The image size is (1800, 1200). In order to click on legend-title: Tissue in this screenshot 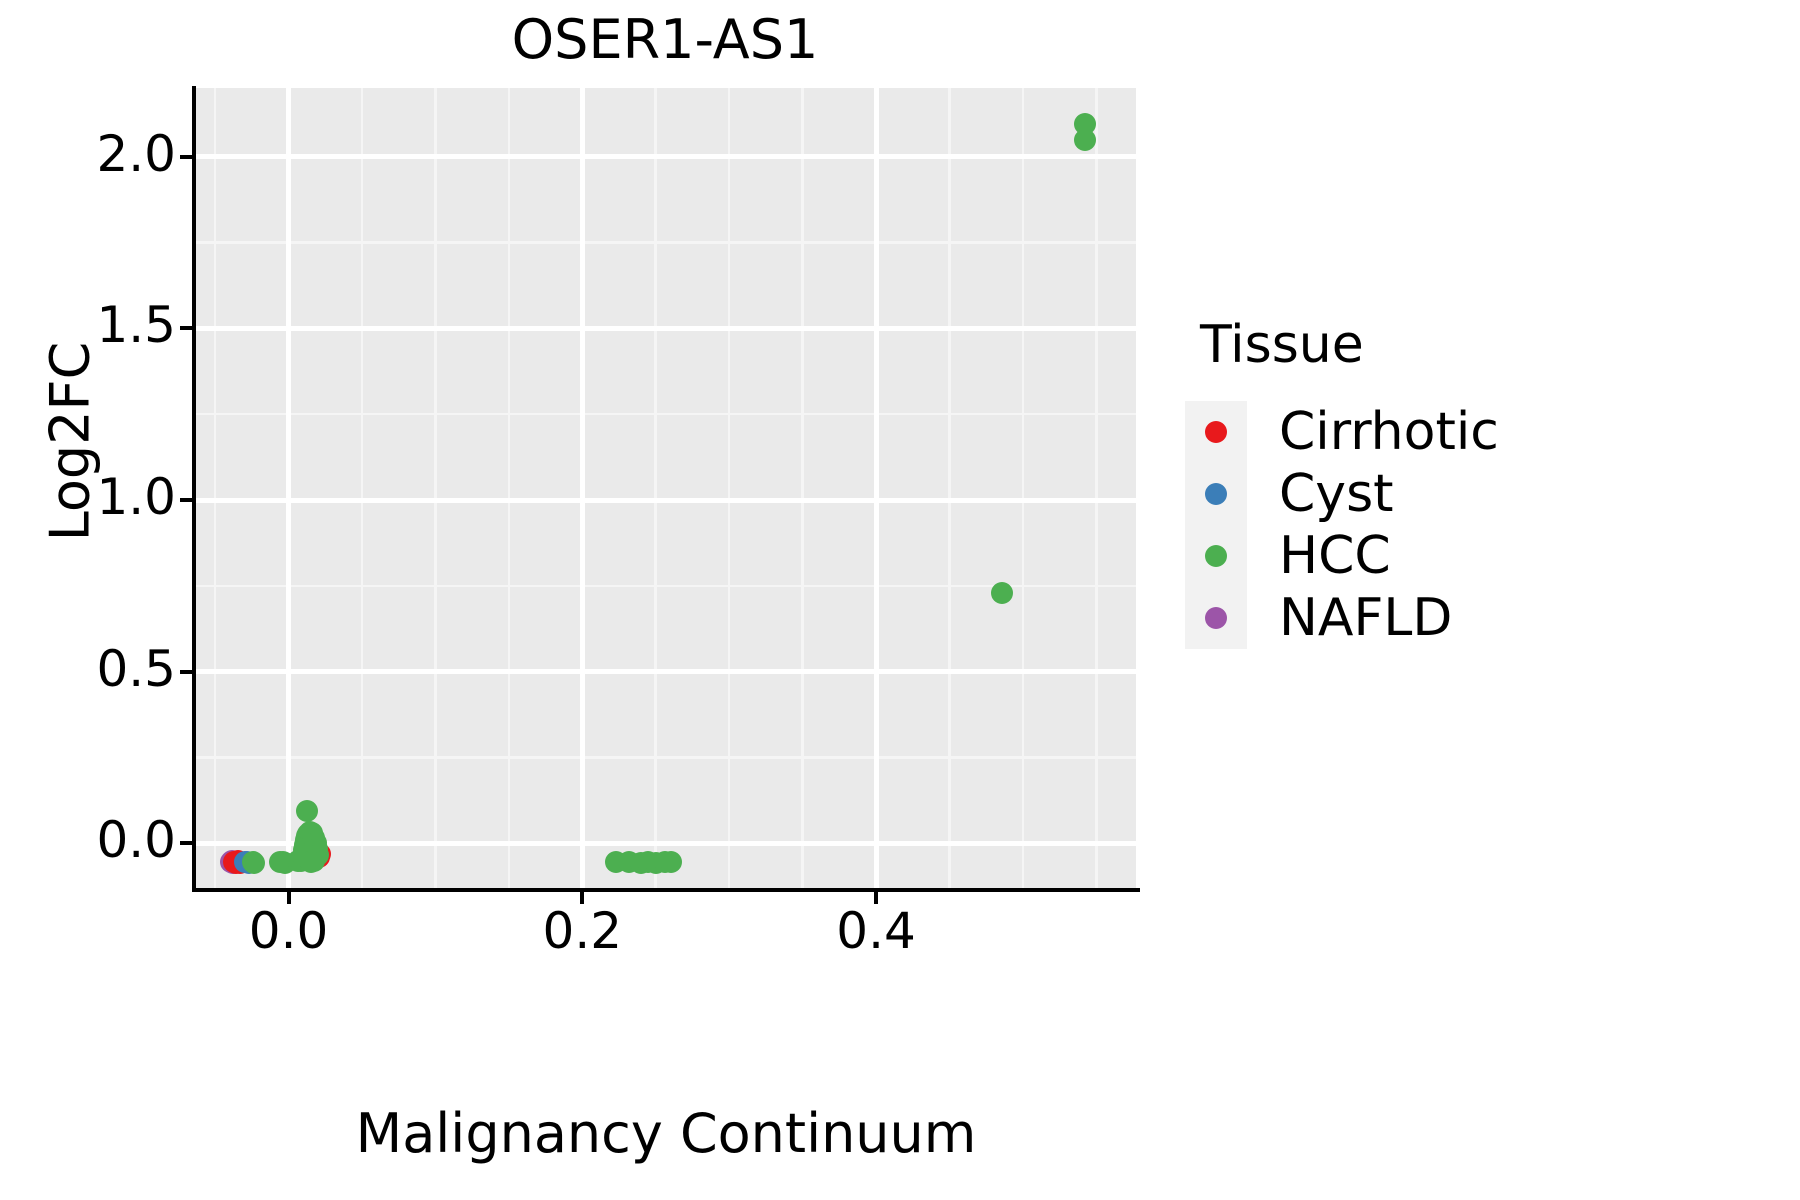, I will do `click(1282, 345)`.